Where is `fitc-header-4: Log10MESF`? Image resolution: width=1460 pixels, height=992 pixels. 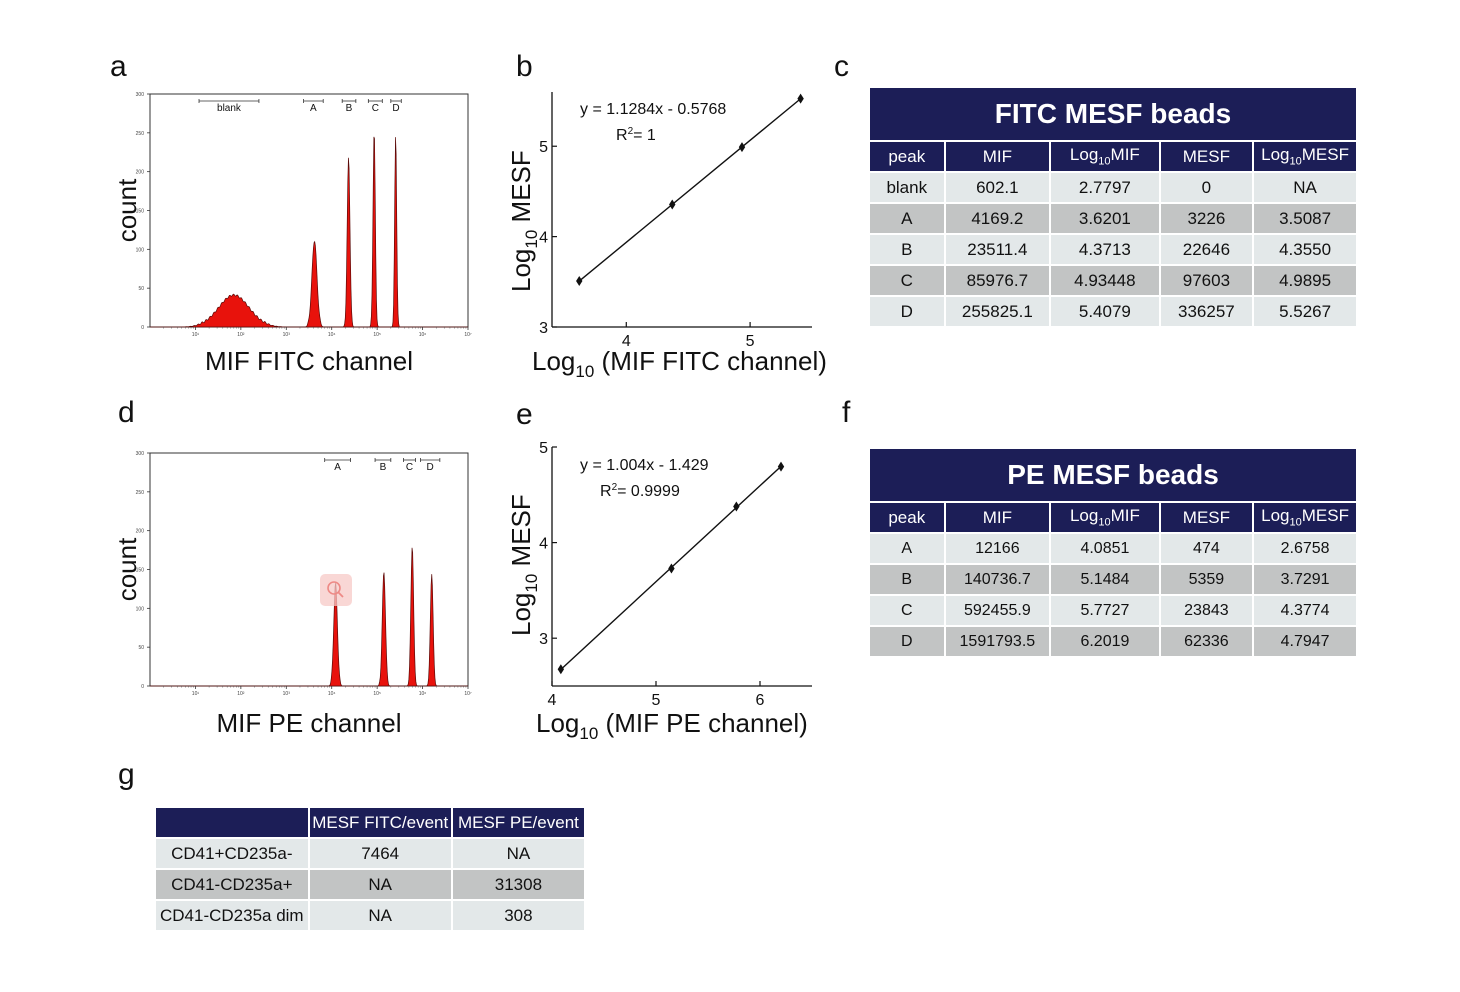 fitc-header-4: Log10MESF is located at coordinates (1305, 156).